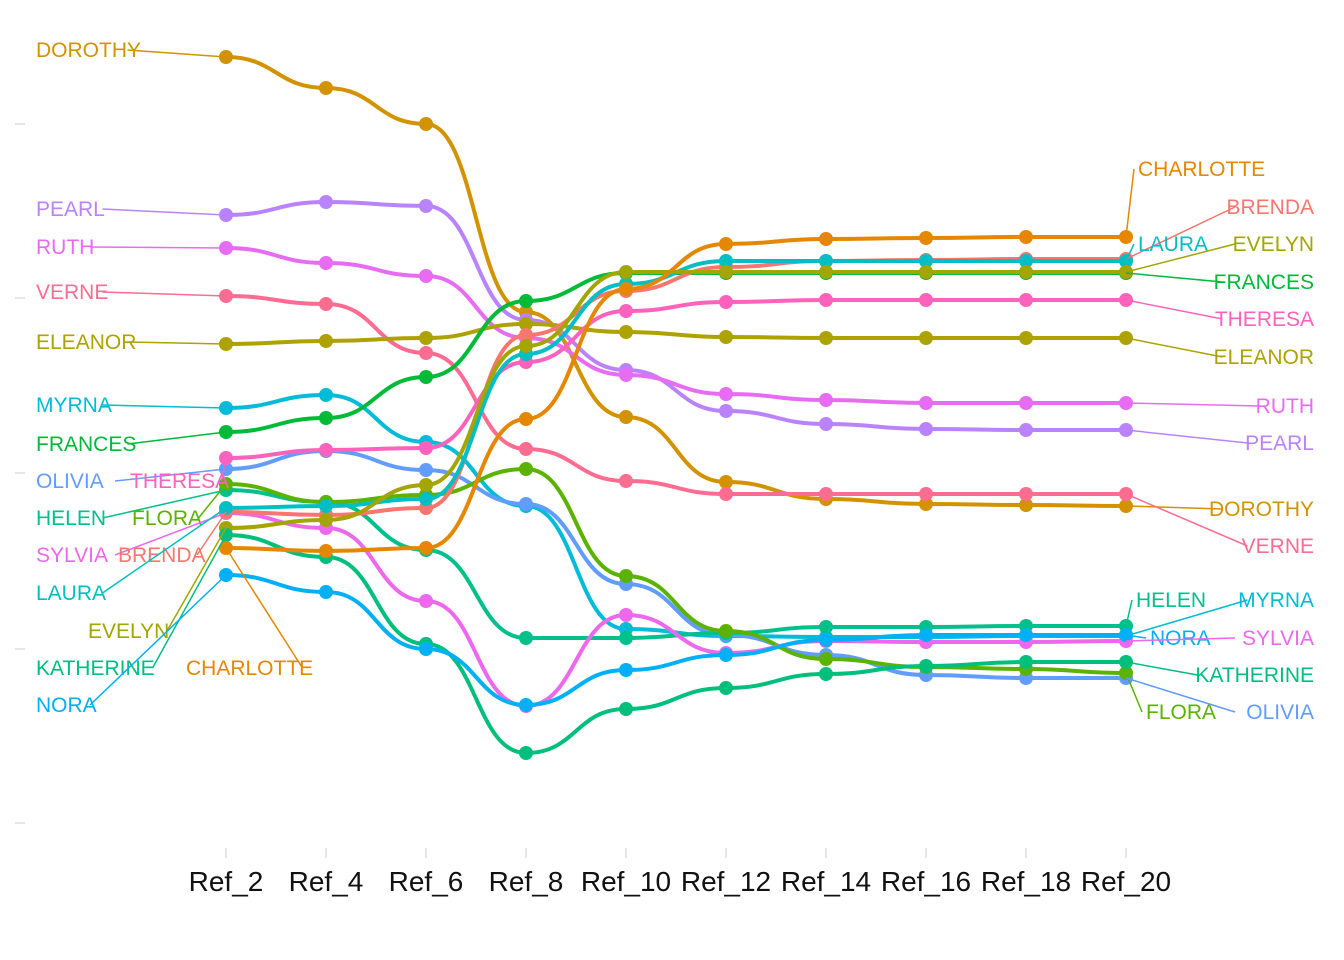  Describe the element at coordinates (1264, 319) in the screenshot. I see `label-right-theresa: THERESA` at that location.